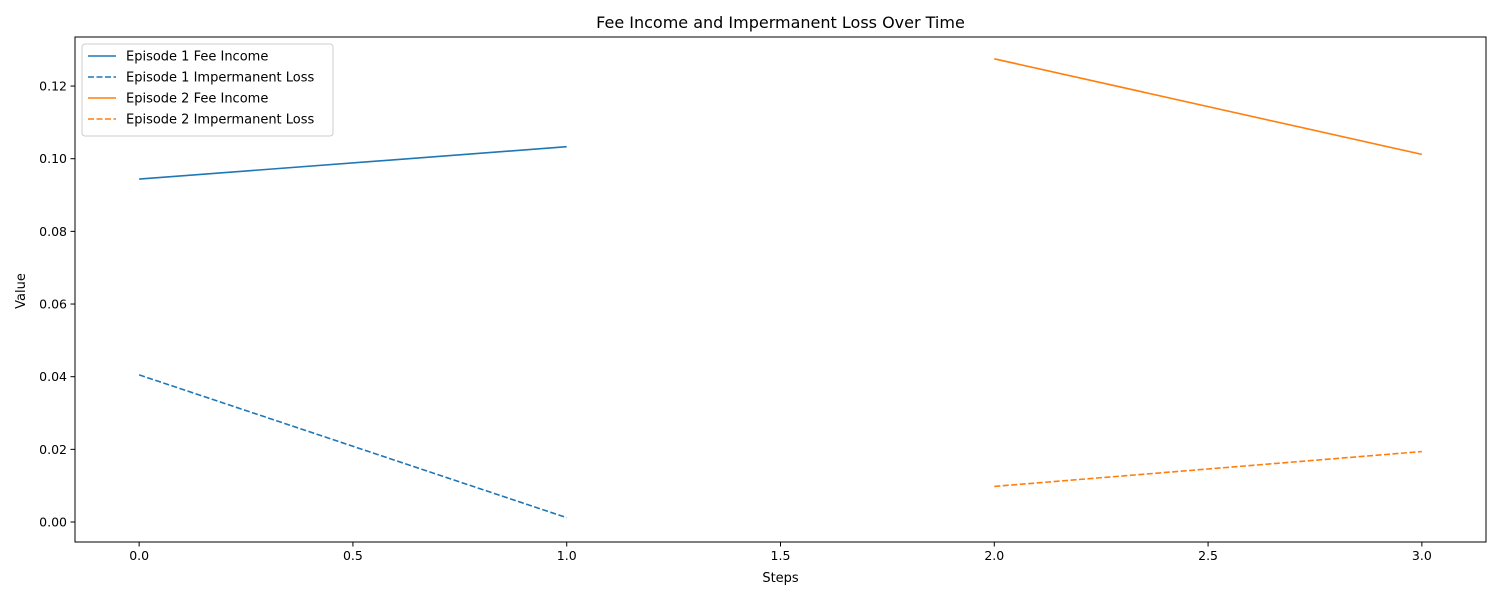 The image size is (1500, 600). Describe the element at coordinates (53, 304) in the screenshot. I see `y-tick-label: 0.06` at that location.